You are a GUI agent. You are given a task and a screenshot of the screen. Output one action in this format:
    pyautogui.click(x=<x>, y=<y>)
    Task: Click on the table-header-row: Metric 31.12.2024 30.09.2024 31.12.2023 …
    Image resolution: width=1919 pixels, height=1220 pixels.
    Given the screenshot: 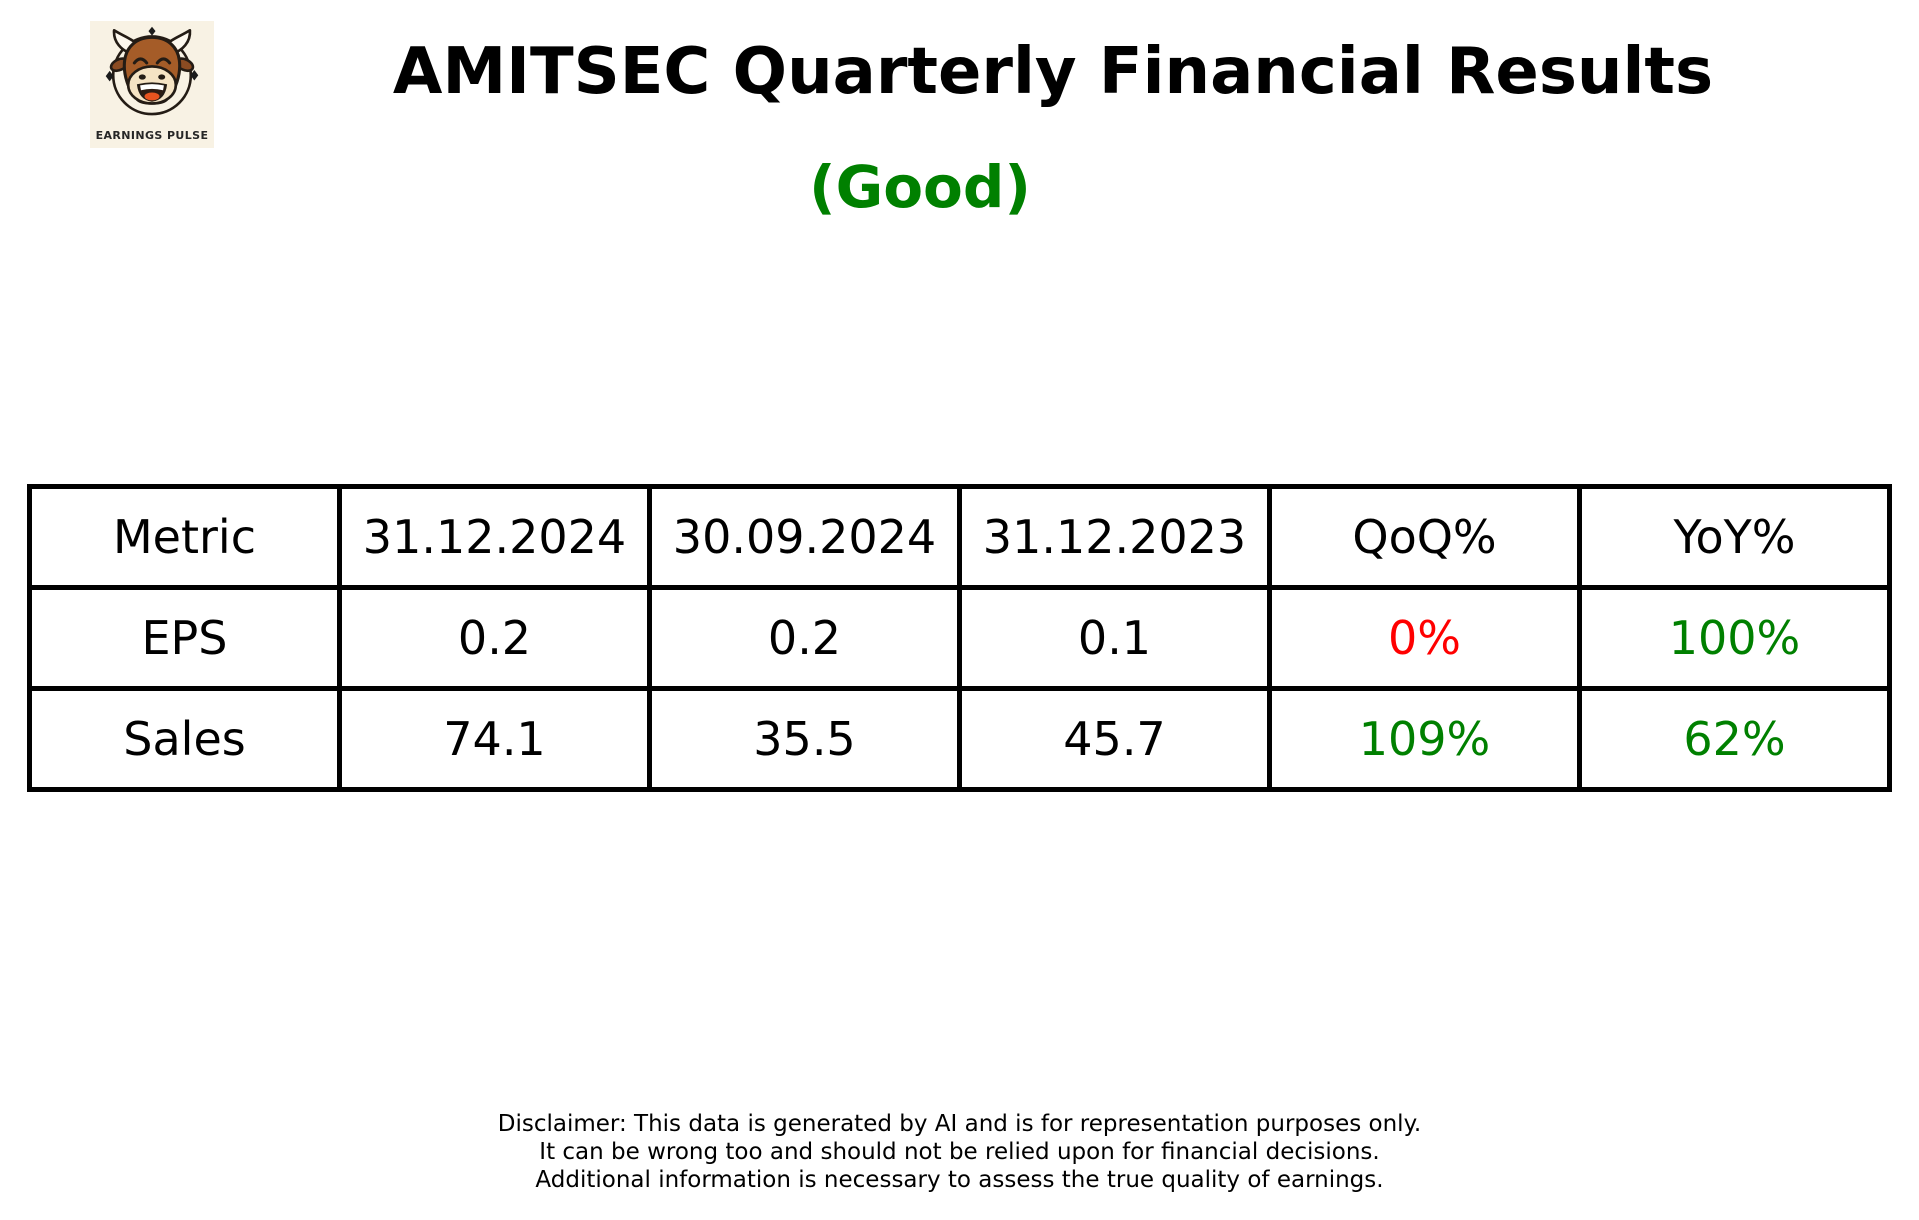 What is the action you would take?
    pyautogui.click(x=959, y=537)
    